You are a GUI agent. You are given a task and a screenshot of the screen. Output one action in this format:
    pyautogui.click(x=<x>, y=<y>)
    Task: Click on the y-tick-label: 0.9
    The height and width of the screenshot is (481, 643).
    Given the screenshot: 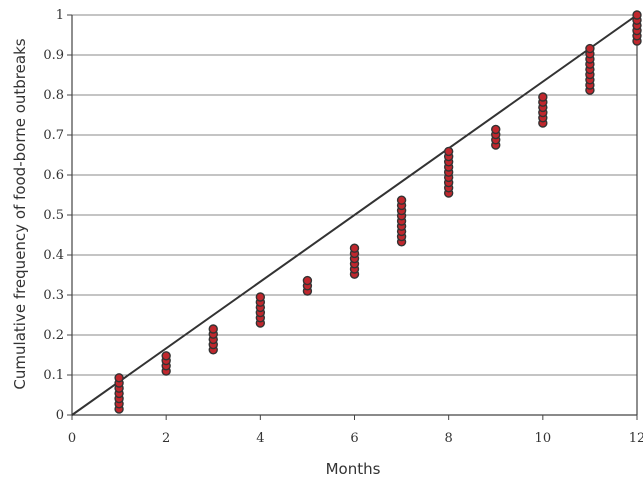 What is the action you would take?
    pyautogui.click(x=53, y=55)
    